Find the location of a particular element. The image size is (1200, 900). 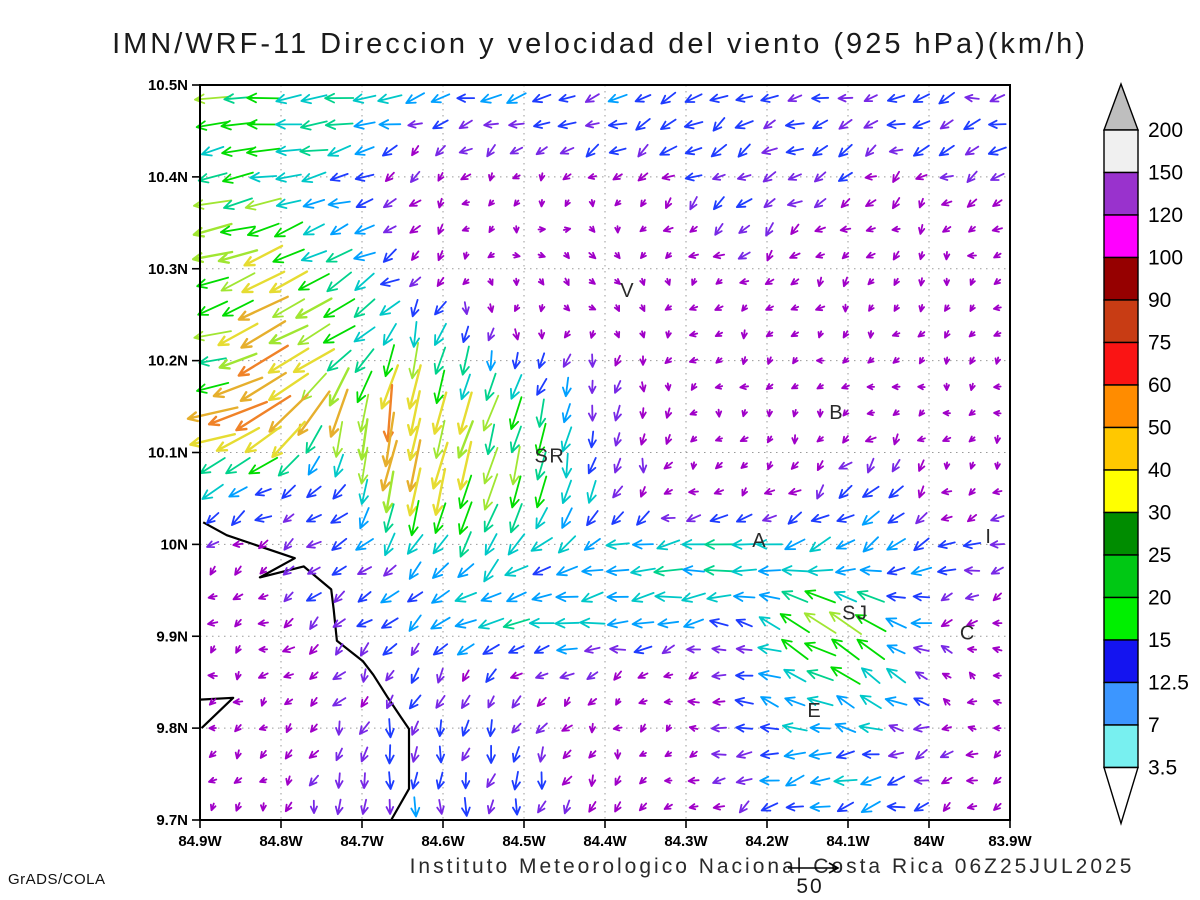

y-tick-label: 9.9N is located at coordinates (172, 636).